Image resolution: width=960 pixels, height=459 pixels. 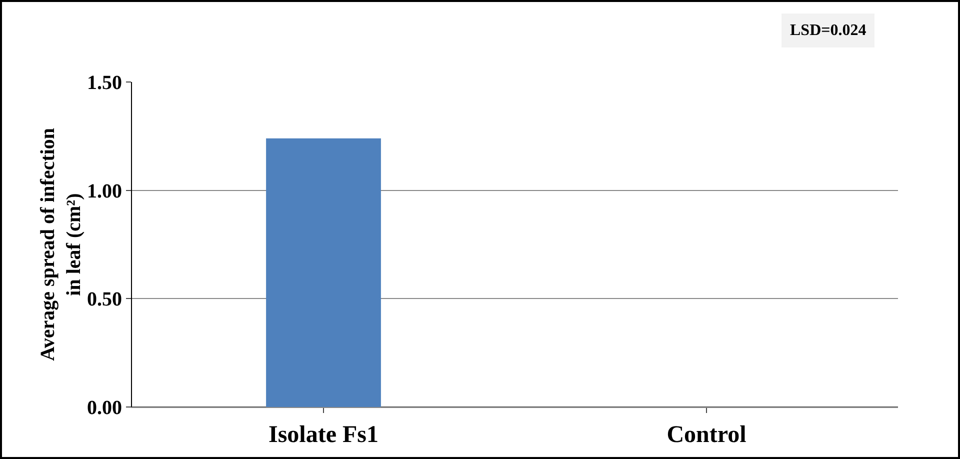 What do you see at coordinates (104, 191) in the screenshot?
I see `y-tick-label: 1.00` at bounding box center [104, 191].